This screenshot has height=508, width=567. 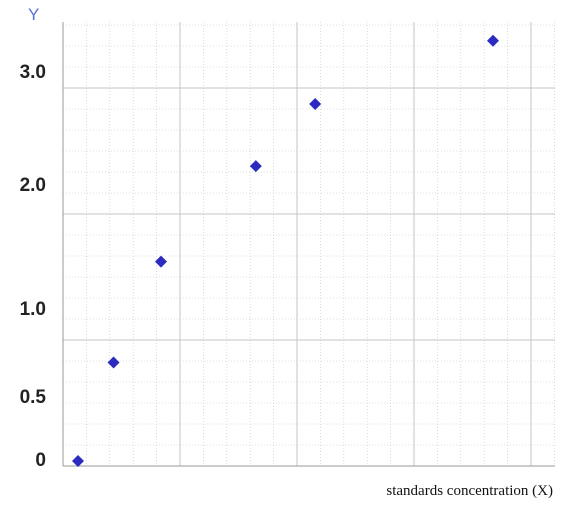 I want to click on y-axis-label: Y, so click(x=33, y=14).